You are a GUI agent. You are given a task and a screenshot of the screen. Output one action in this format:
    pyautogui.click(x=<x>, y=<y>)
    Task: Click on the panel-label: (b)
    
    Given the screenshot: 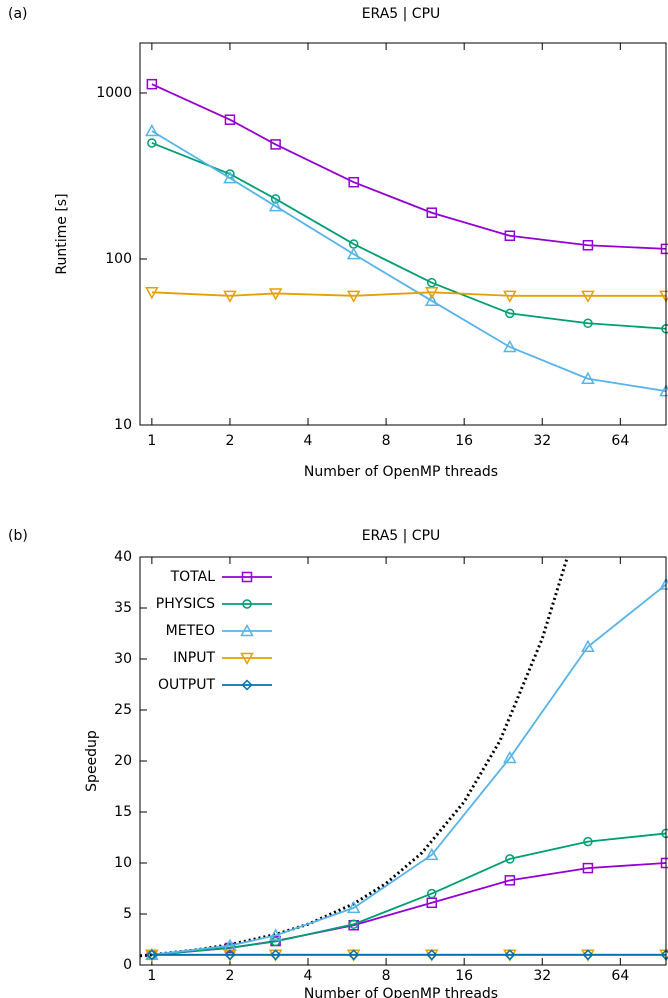 What is the action you would take?
    pyautogui.click(x=18, y=536)
    